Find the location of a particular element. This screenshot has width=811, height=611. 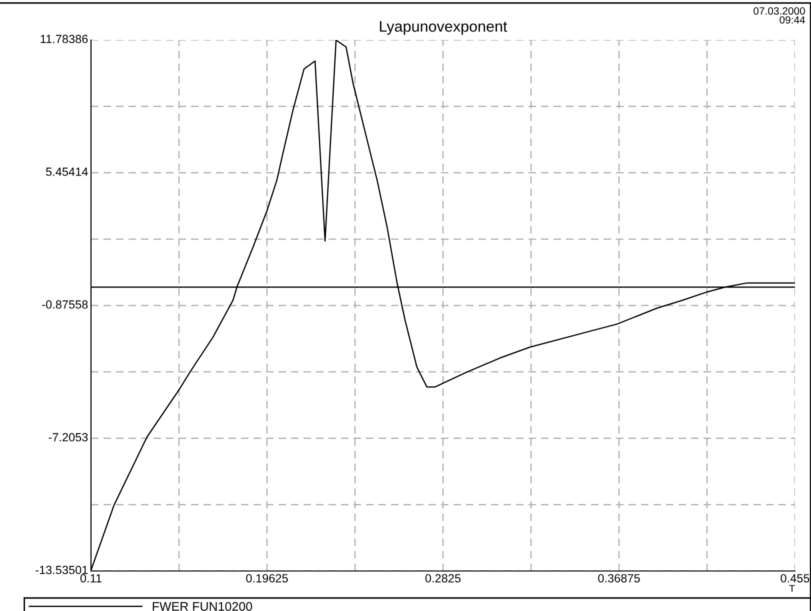

x-tick-label: 0.455 is located at coordinates (795, 578).